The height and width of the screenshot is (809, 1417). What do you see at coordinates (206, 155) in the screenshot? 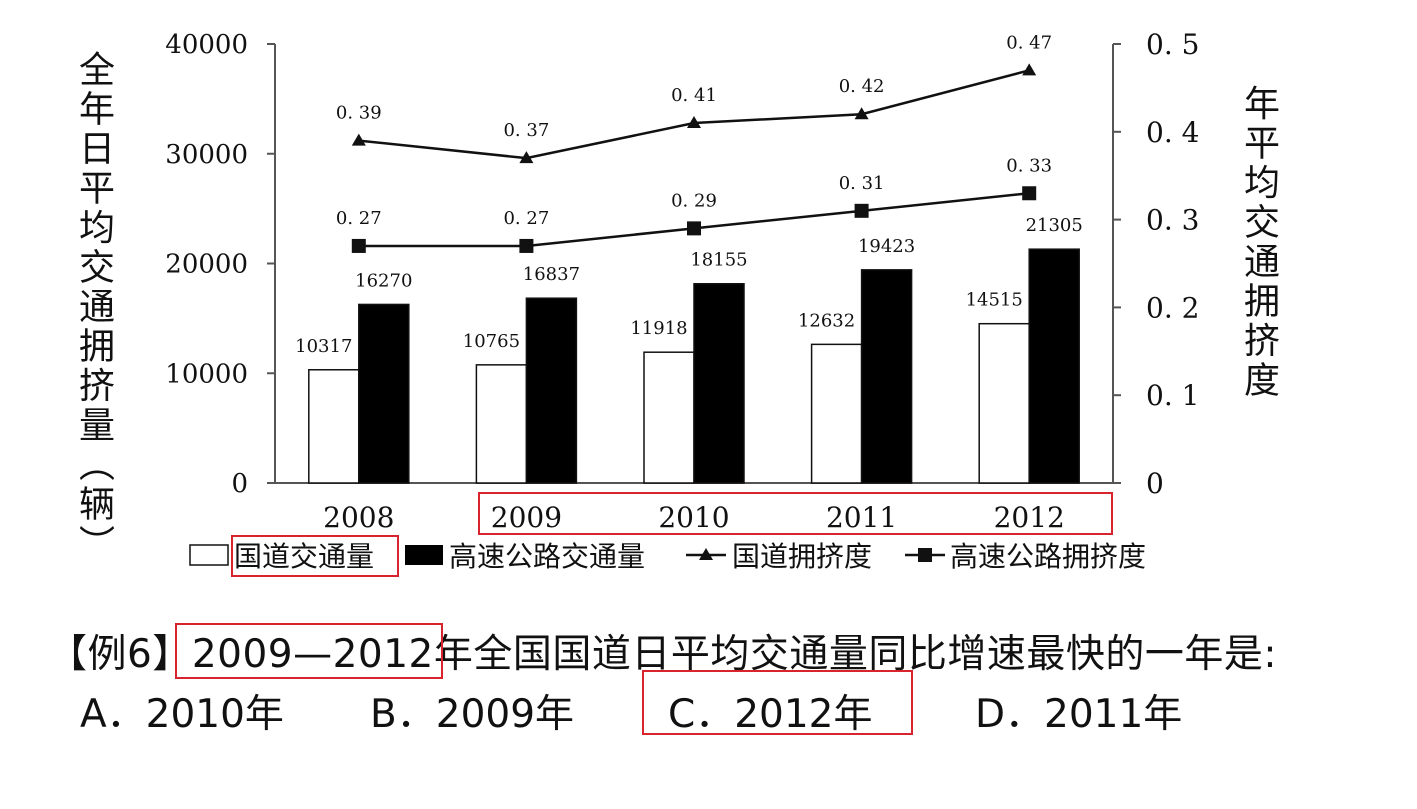
I see `left-tick-label: 30000` at bounding box center [206, 155].